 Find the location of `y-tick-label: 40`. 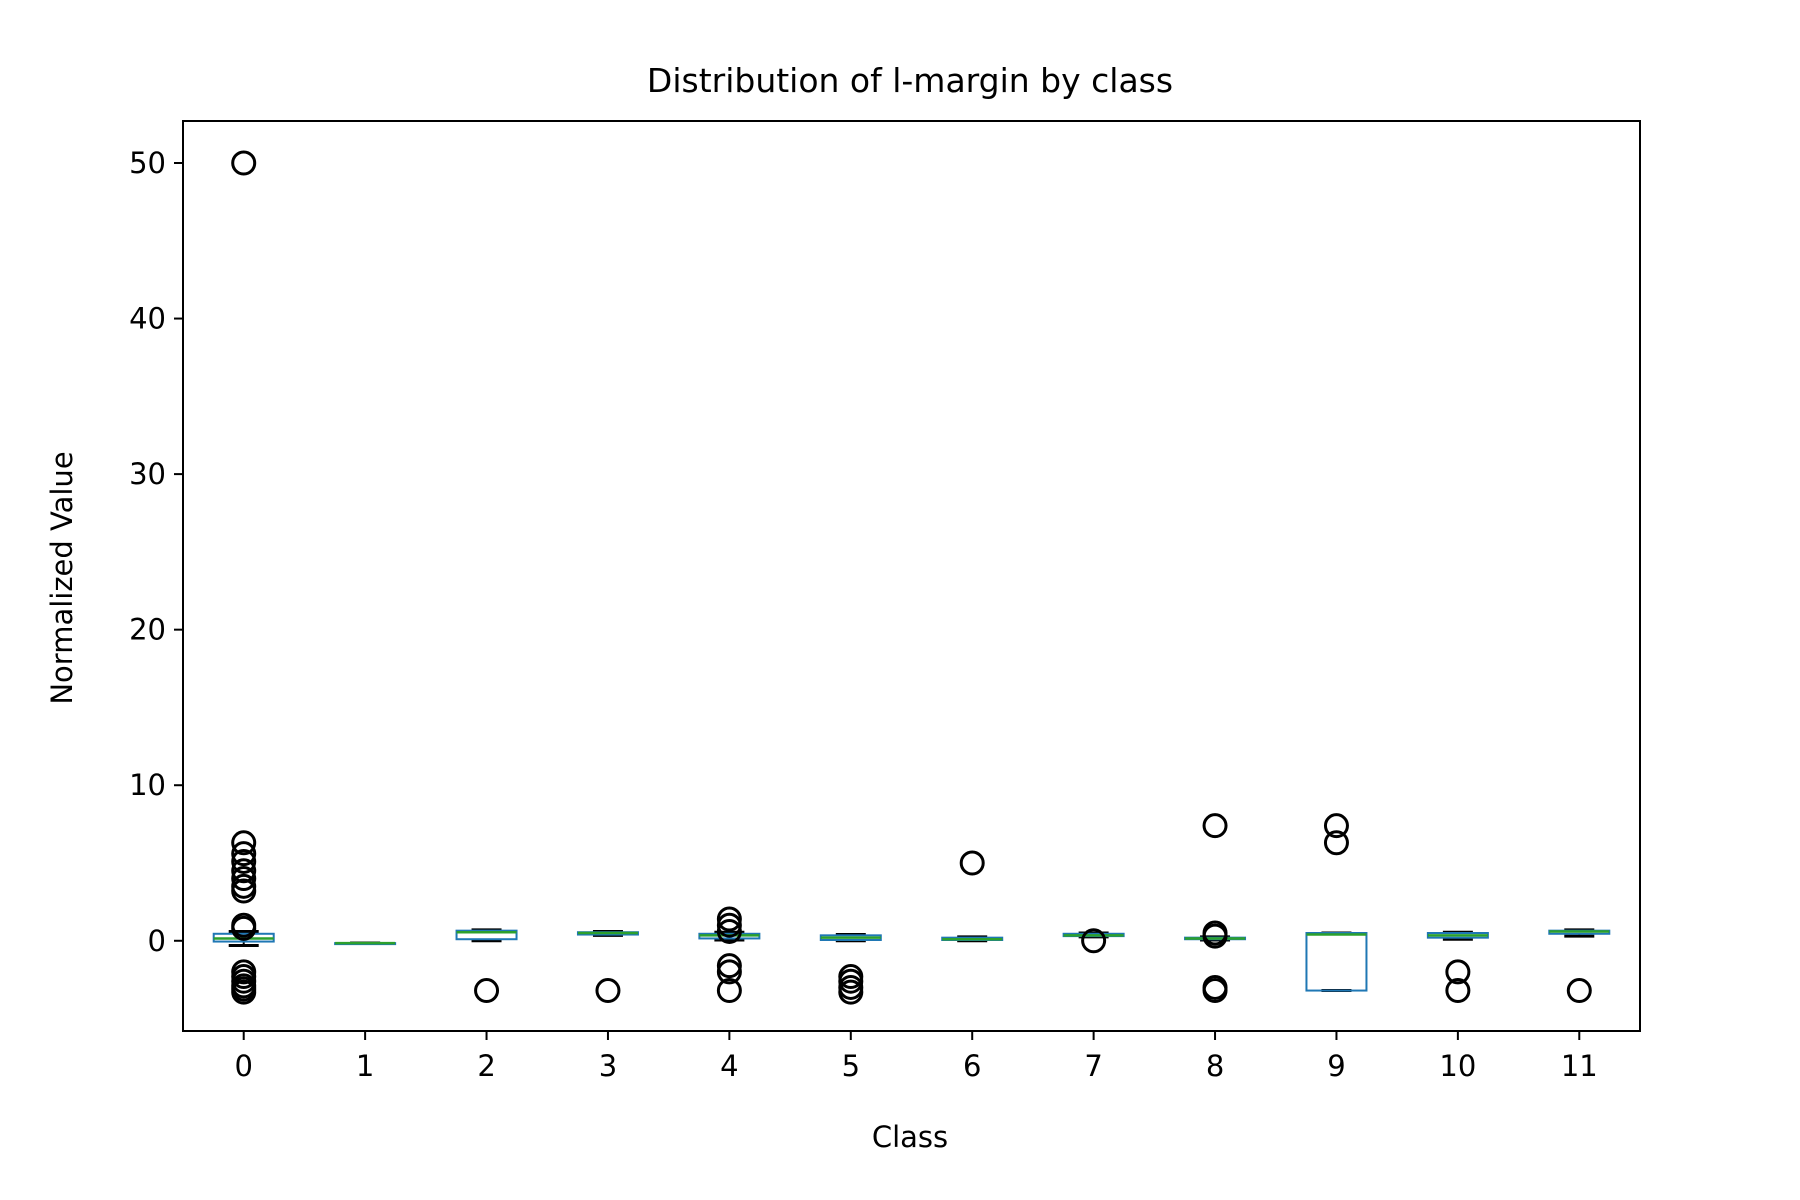

y-tick-label: 40 is located at coordinates (147, 319).